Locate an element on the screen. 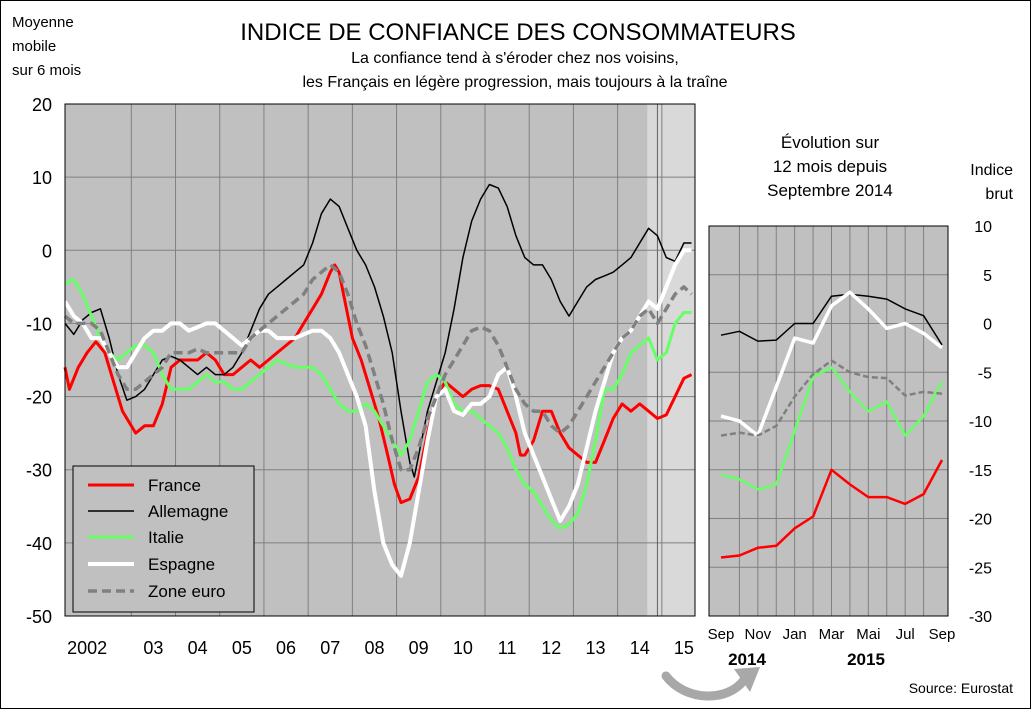  main-ylabel-line-1: Moyenne is located at coordinates (43, 22).